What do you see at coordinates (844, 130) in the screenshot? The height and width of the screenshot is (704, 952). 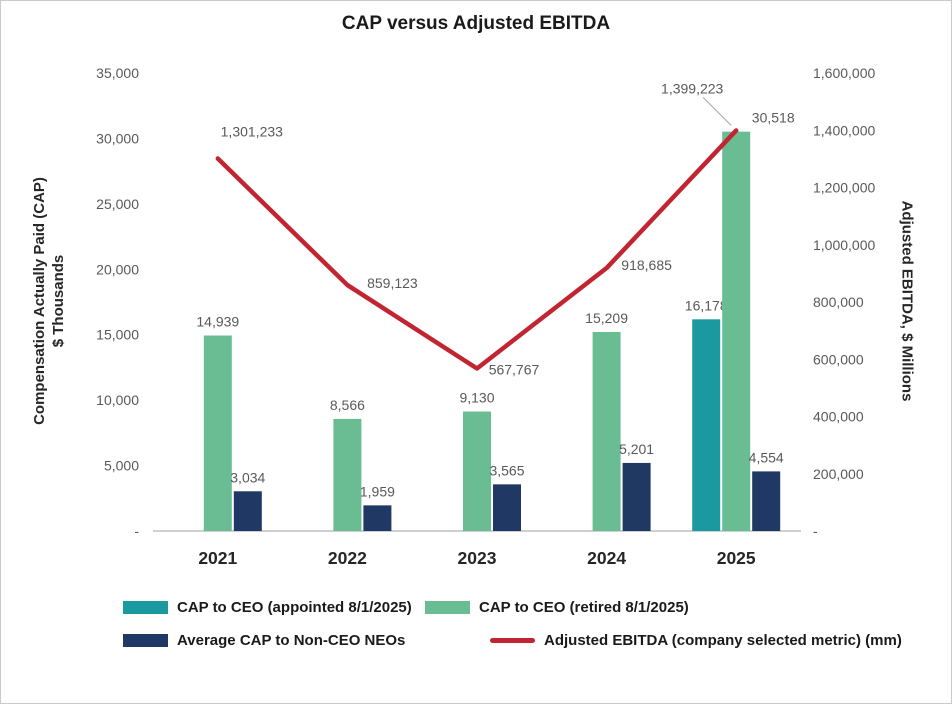 I see `right-tick-label: 1,400,000` at bounding box center [844, 130].